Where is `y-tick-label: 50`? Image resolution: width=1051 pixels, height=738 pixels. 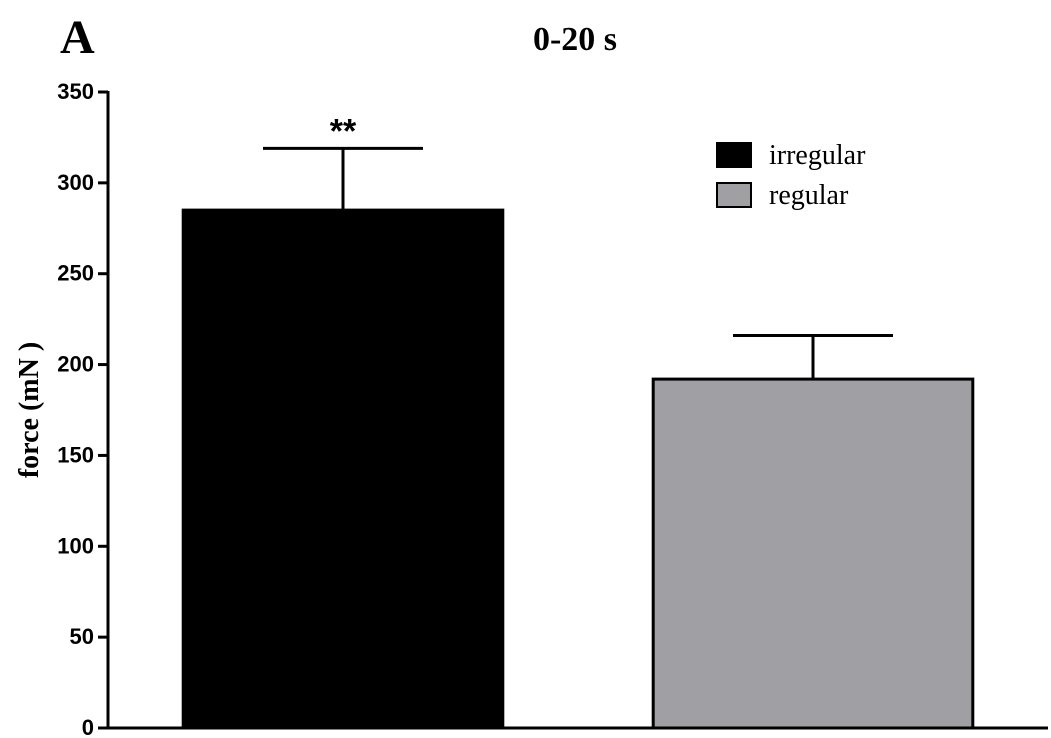
y-tick-label: 50 is located at coordinates (82, 636).